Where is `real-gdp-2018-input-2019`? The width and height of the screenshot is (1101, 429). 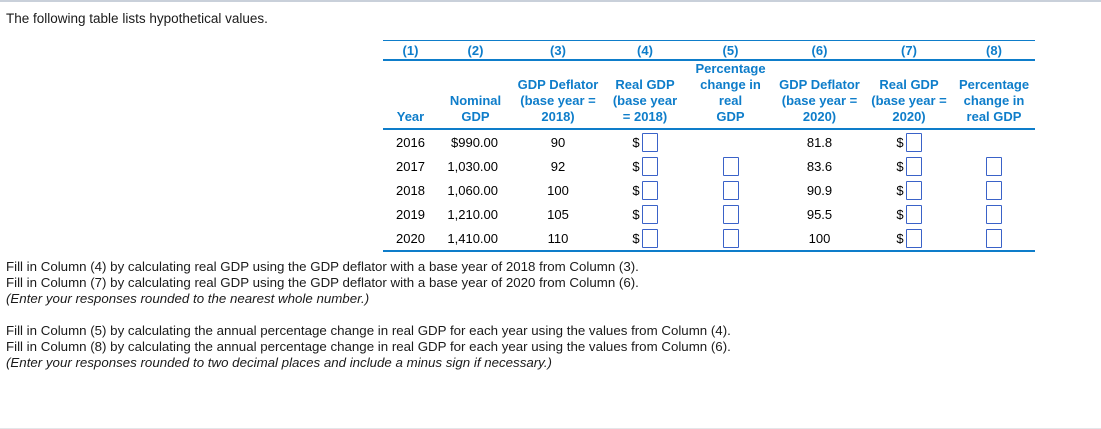
real-gdp-2018-input-2019 is located at coordinates (649, 214).